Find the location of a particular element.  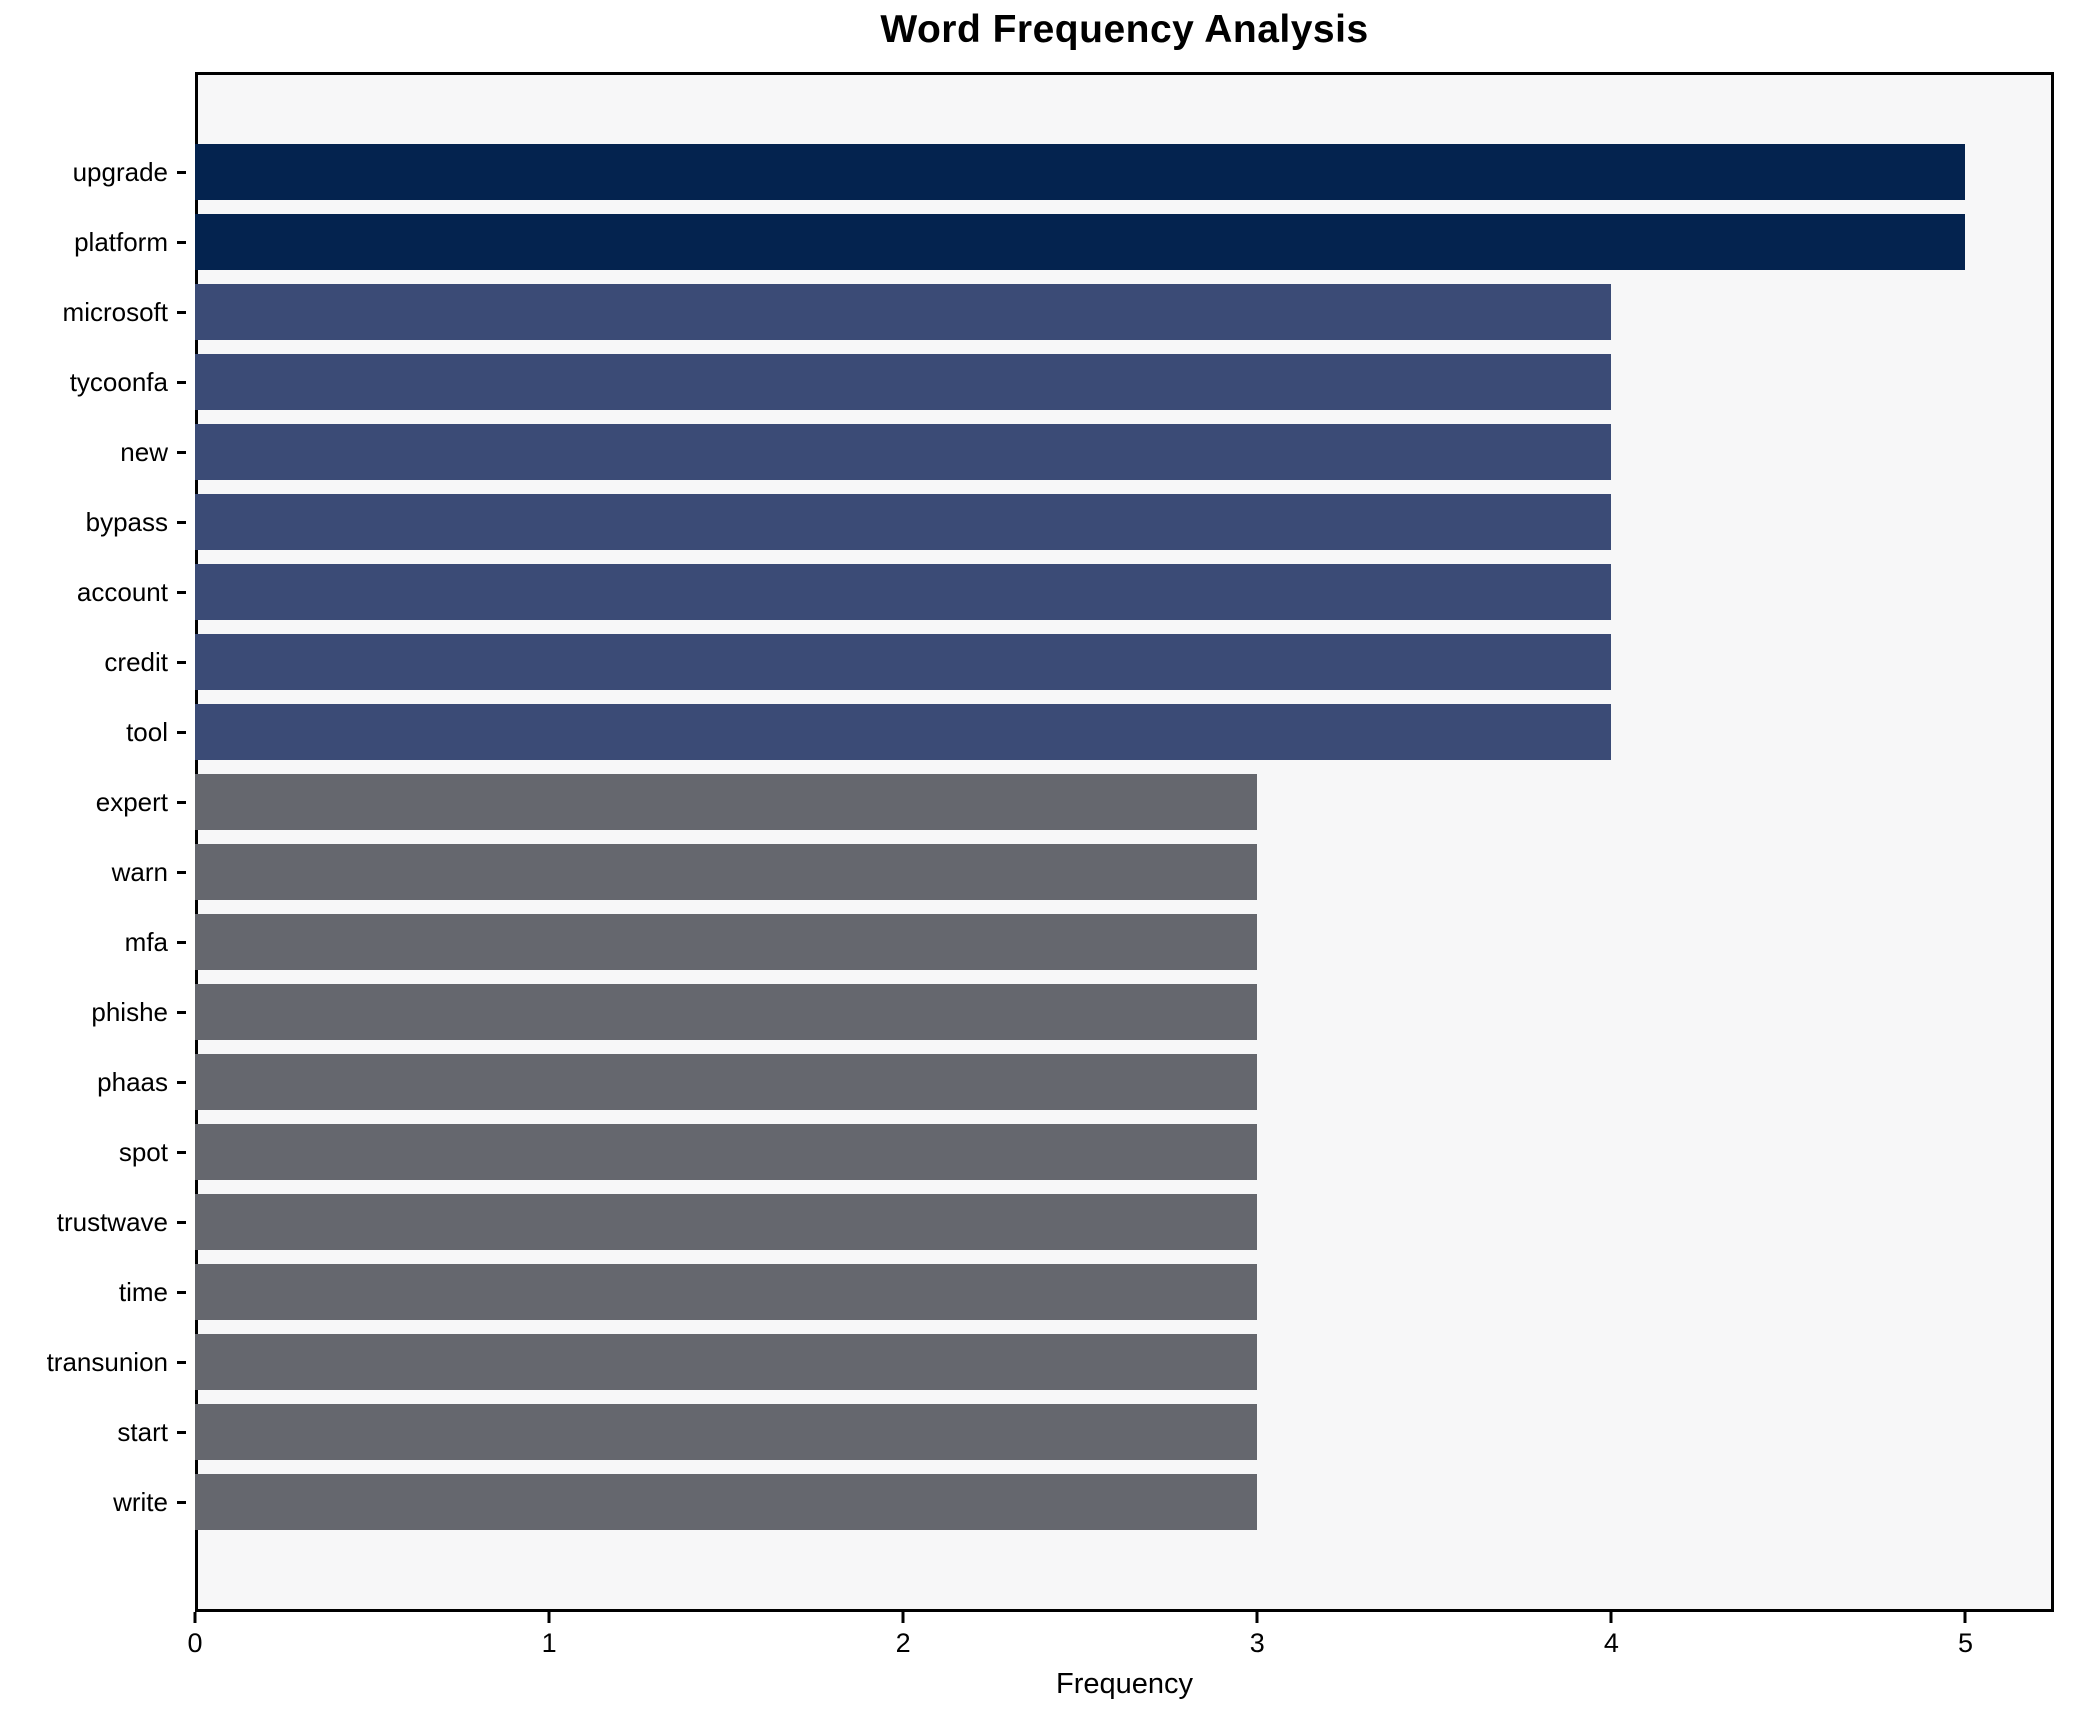

y-tick-label: transunion is located at coordinates (107, 1361).